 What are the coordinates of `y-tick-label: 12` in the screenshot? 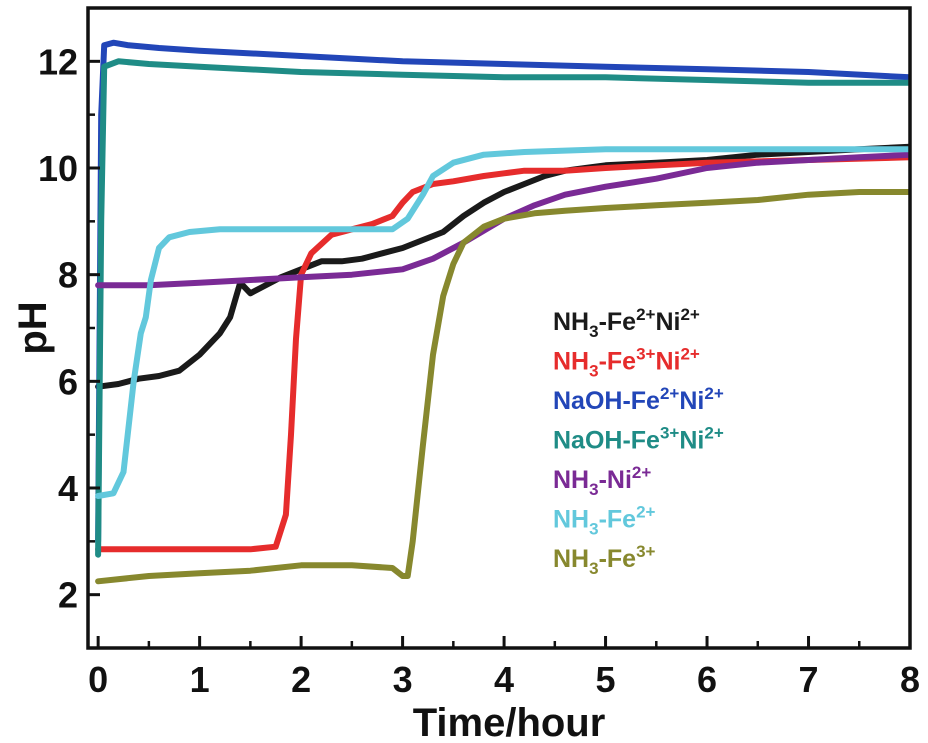 It's located at (58, 61).